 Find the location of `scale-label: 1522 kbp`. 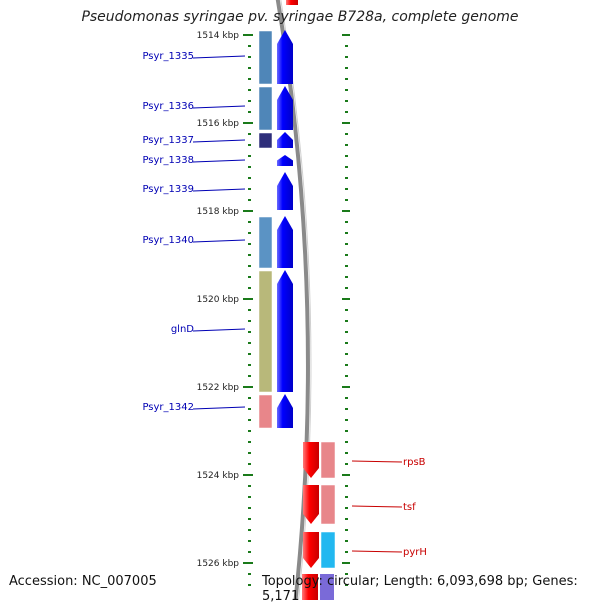

scale-label: 1522 kbp is located at coordinates (218, 388).